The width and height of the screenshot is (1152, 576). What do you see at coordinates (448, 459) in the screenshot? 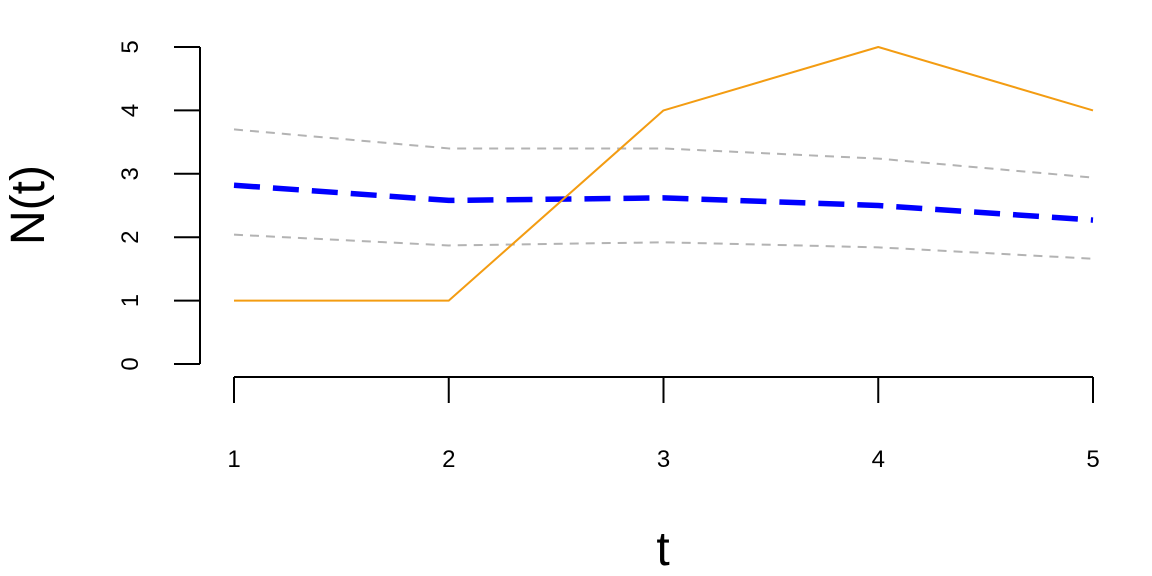
I see `x-tick-label-2: 2` at bounding box center [448, 459].